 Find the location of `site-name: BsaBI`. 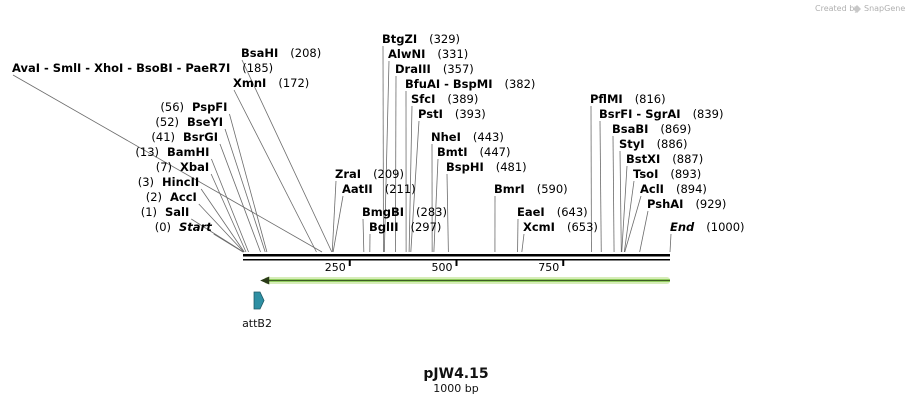

site-name: BsaBI is located at coordinates (630, 129).